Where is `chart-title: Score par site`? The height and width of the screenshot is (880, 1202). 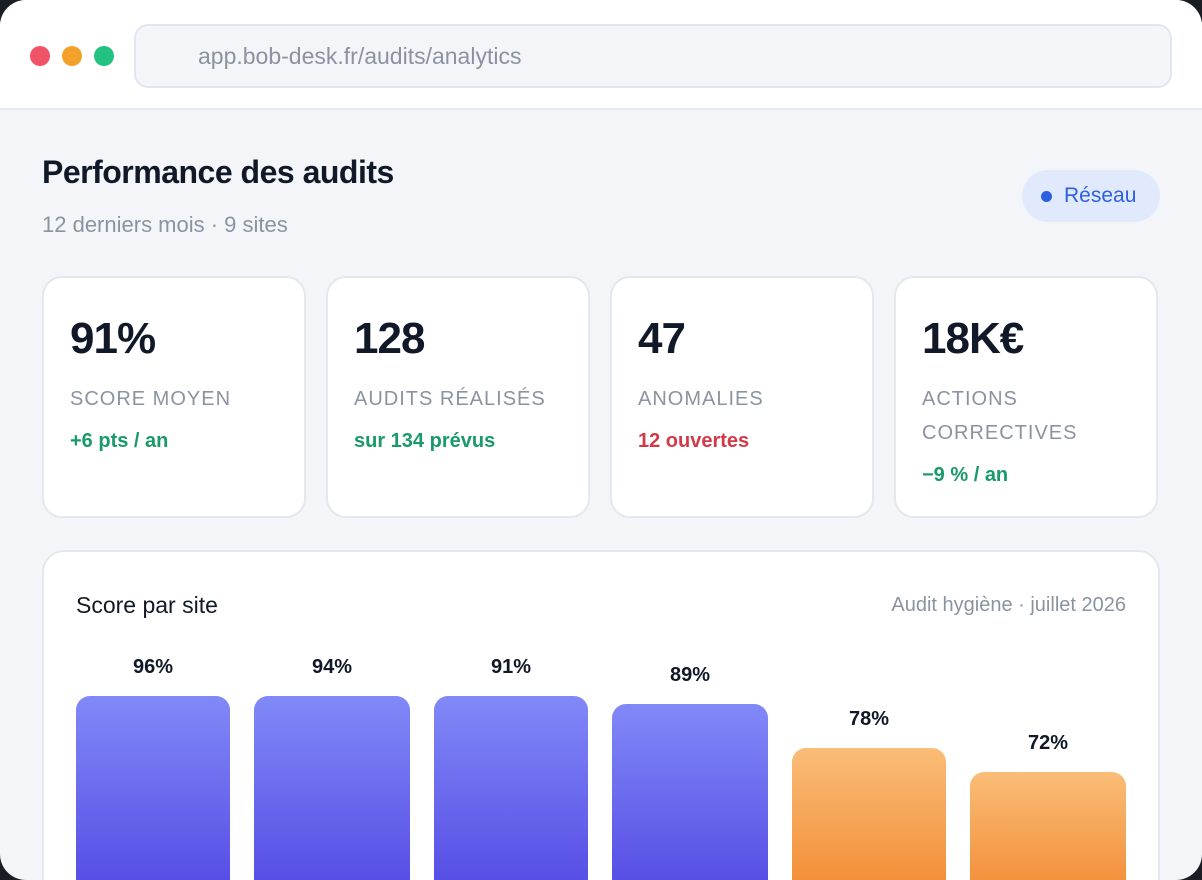 chart-title: Score par site is located at coordinates (147, 605).